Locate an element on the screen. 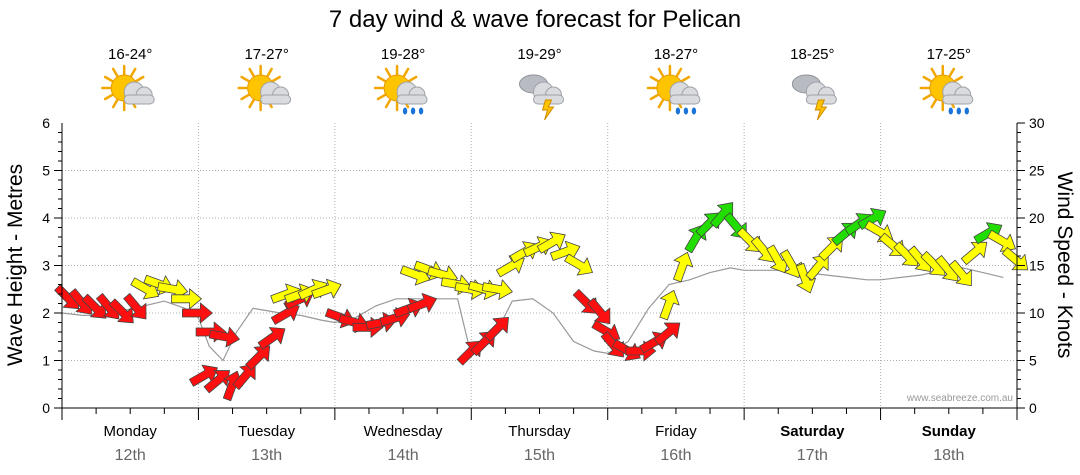 The height and width of the screenshot is (475, 1080). day-label: Wednesday is located at coordinates (403, 431).